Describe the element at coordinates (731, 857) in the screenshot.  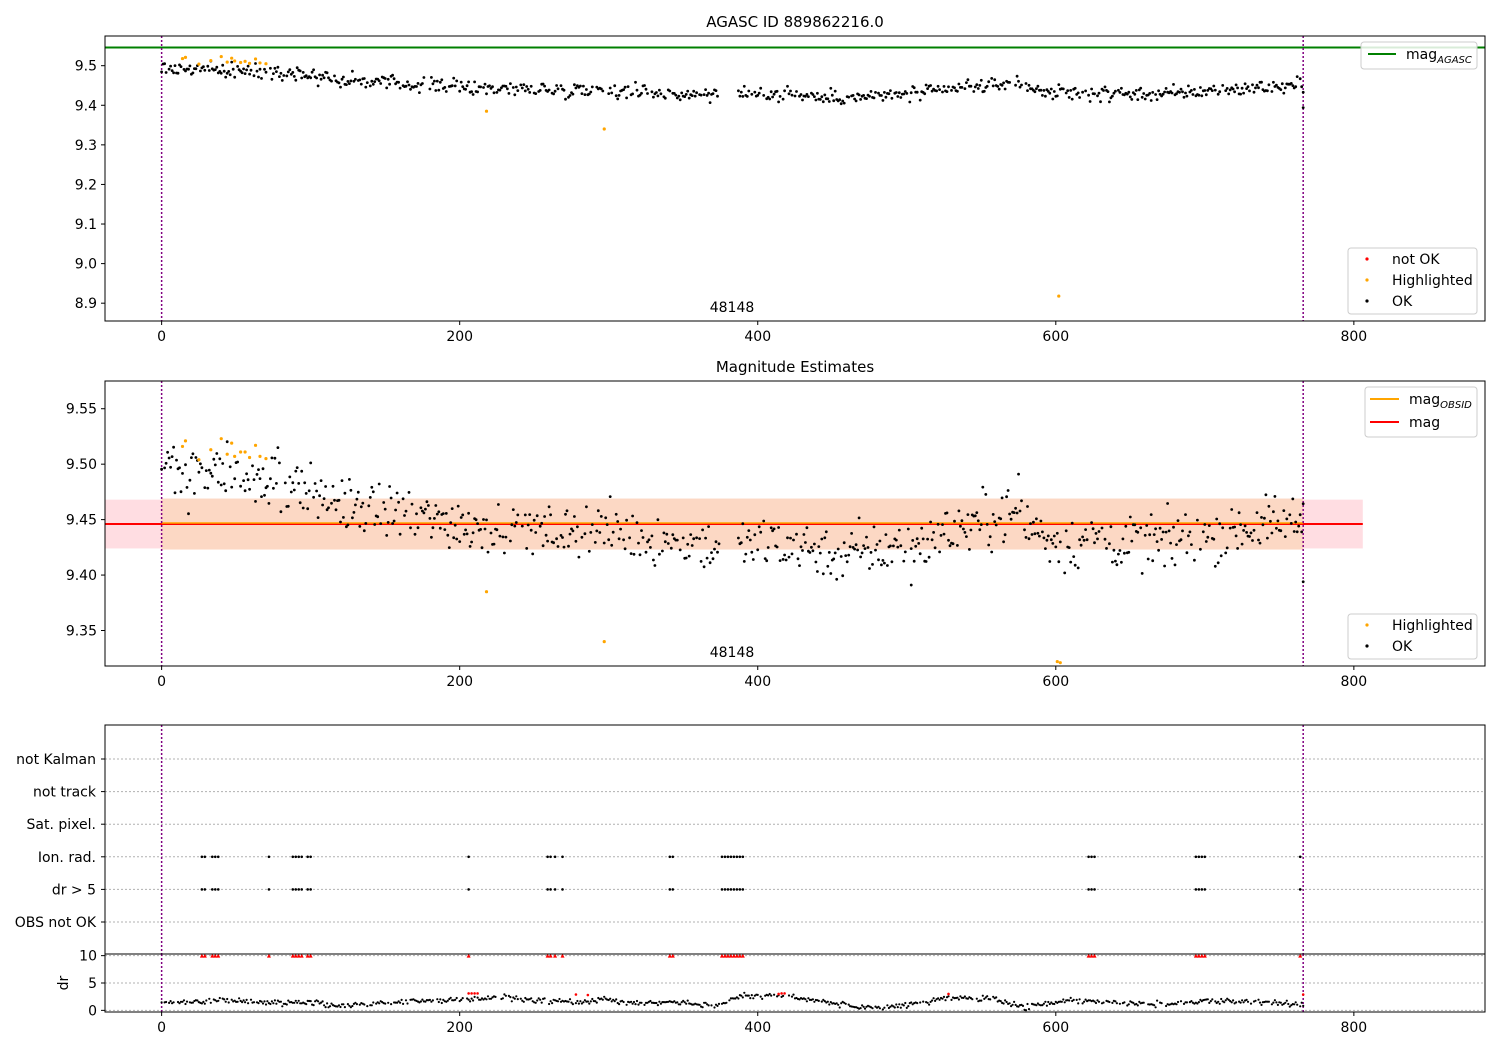
I see `flag-point` at that location.